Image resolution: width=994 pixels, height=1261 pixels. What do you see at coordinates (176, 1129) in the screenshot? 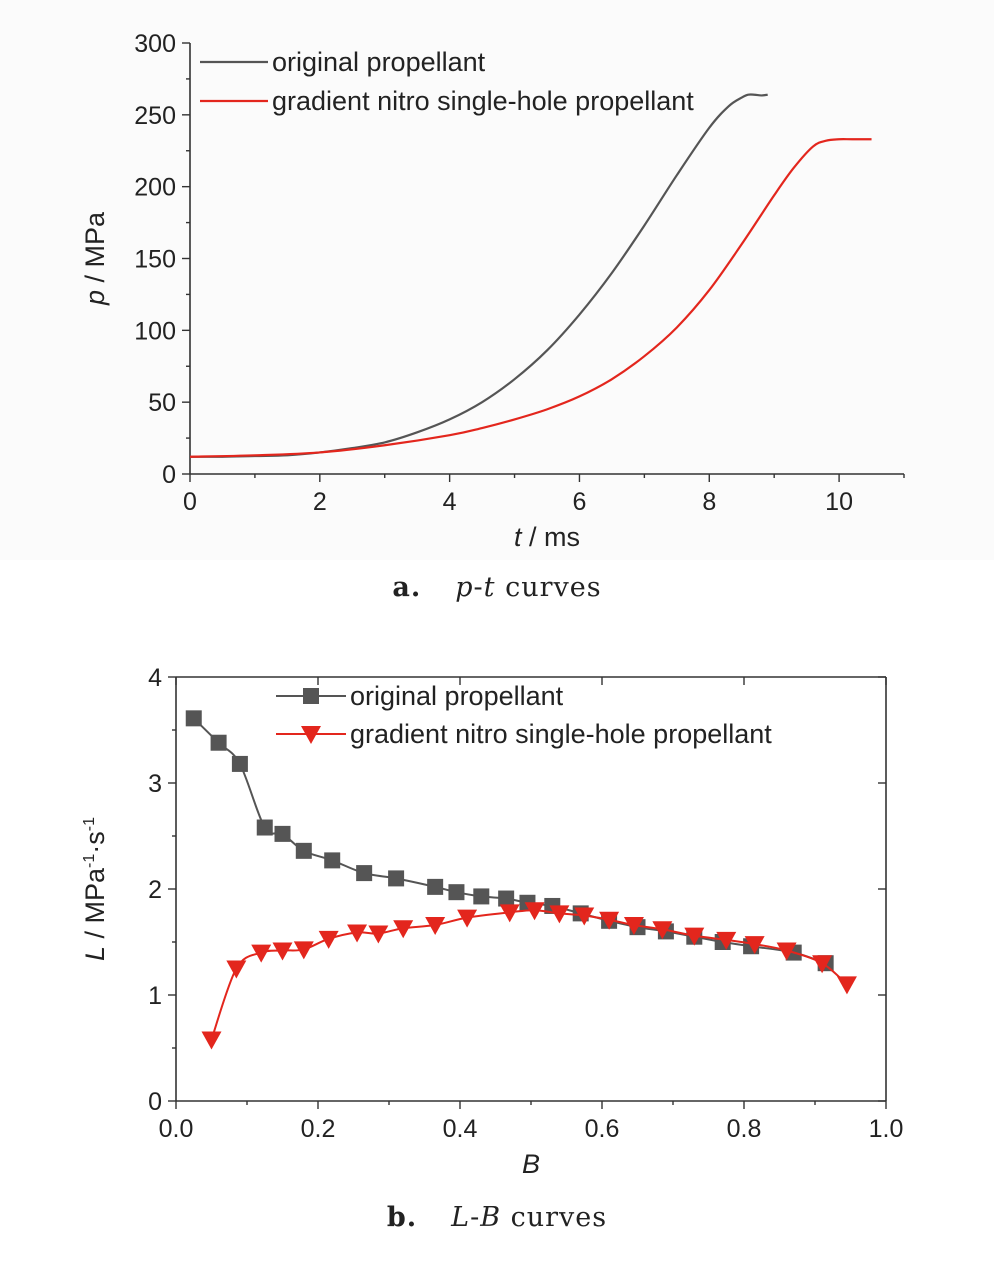
I see `x-tick-label: 0.0` at bounding box center [176, 1129].